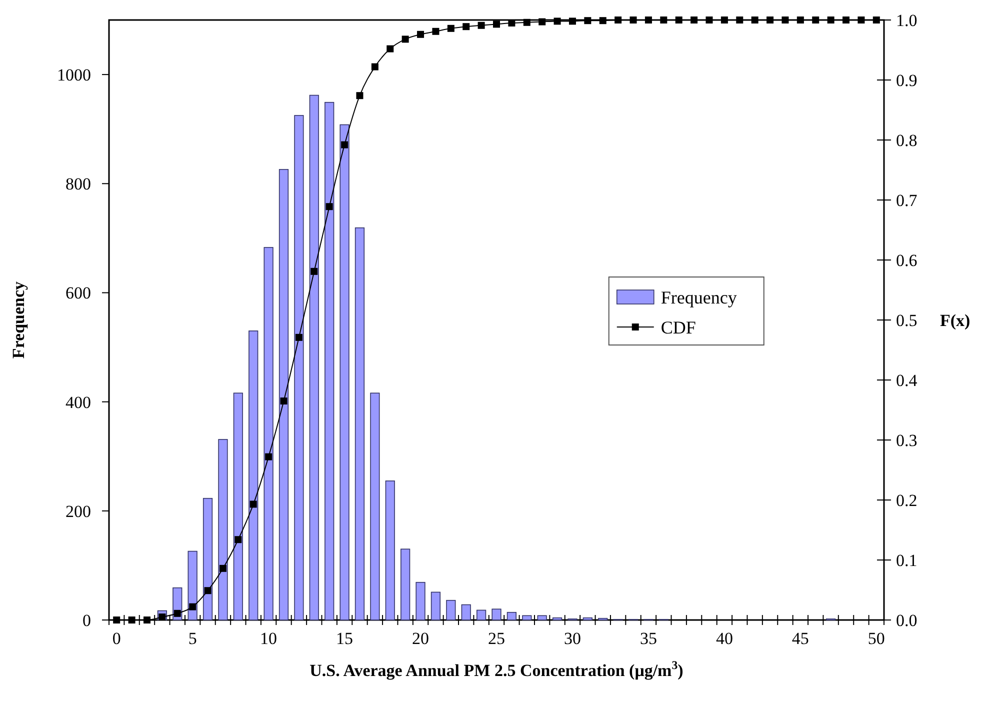 The image size is (985, 706). Describe the element at coordinates (269, 638) in the screenshot. I see `x-tick-label: 10` at that location.